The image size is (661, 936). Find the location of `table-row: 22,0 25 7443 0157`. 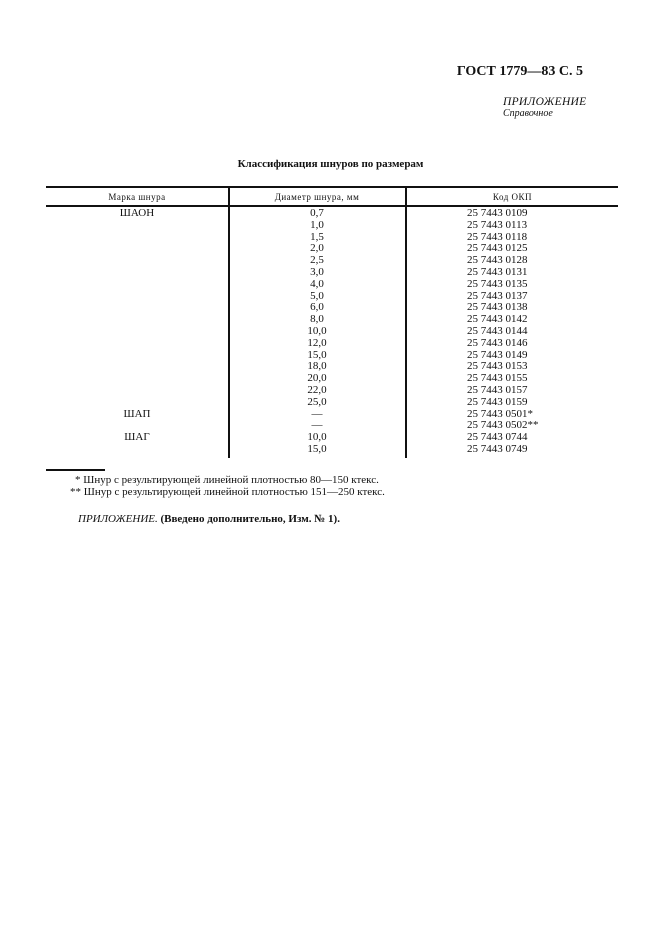

table-row: 22,0 25 7443 0157 is located at coordinates (332, 390).